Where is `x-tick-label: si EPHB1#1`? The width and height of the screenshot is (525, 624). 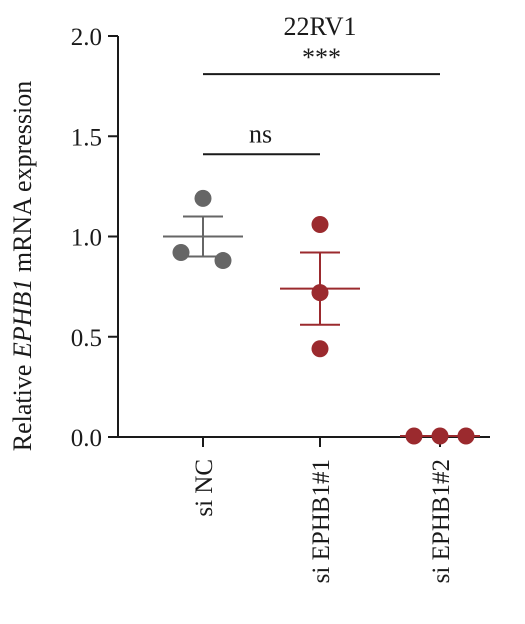
x-tick-label: si EPHB1#1 is located at coordinates (321, 521).